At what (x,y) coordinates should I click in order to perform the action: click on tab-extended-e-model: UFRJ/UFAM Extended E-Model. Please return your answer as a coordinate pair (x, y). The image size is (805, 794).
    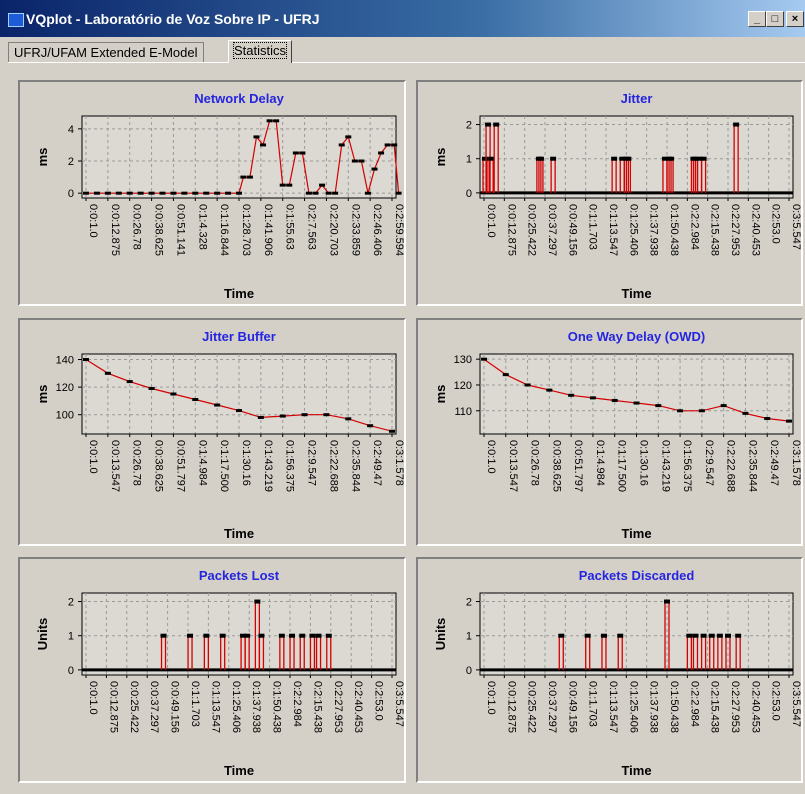
    Looking at the image, I should click on (106, 52).